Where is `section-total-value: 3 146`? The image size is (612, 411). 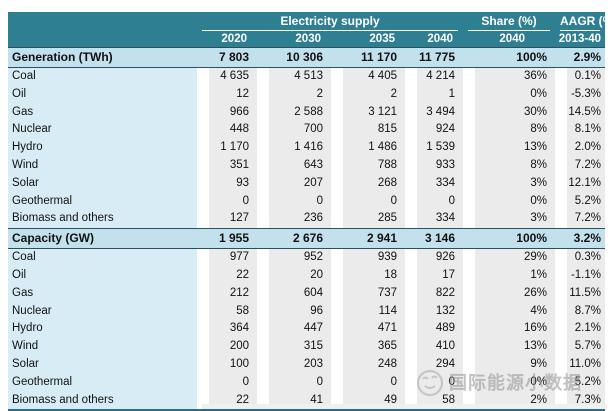 section-total-value: 3 146 is located at coordinates (434, 239).